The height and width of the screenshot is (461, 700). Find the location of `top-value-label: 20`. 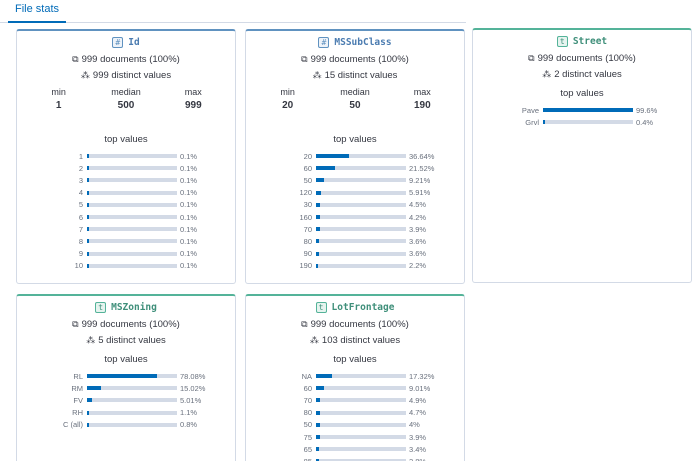

top-value-label: 20 is located at coordinates (307, 156).